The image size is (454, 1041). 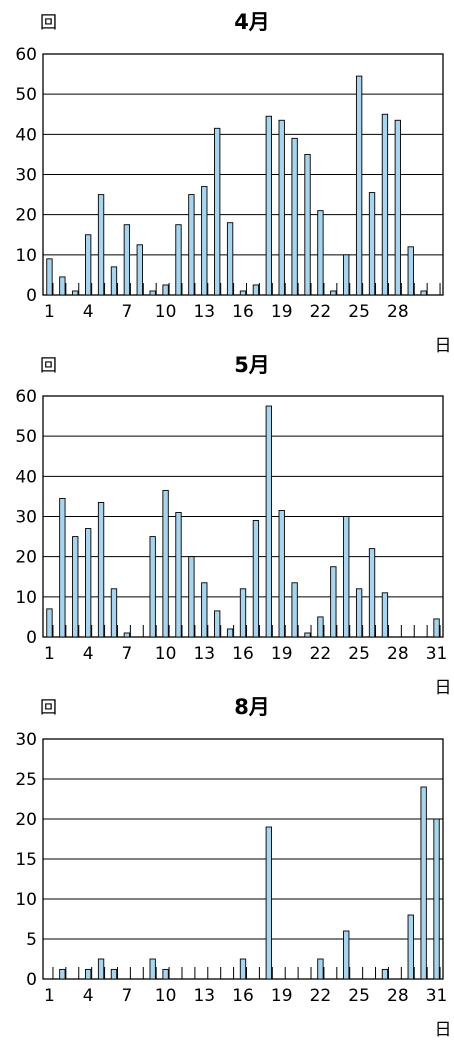 I want to click on chart-may-title: 5月, so click(x=252, y=365).